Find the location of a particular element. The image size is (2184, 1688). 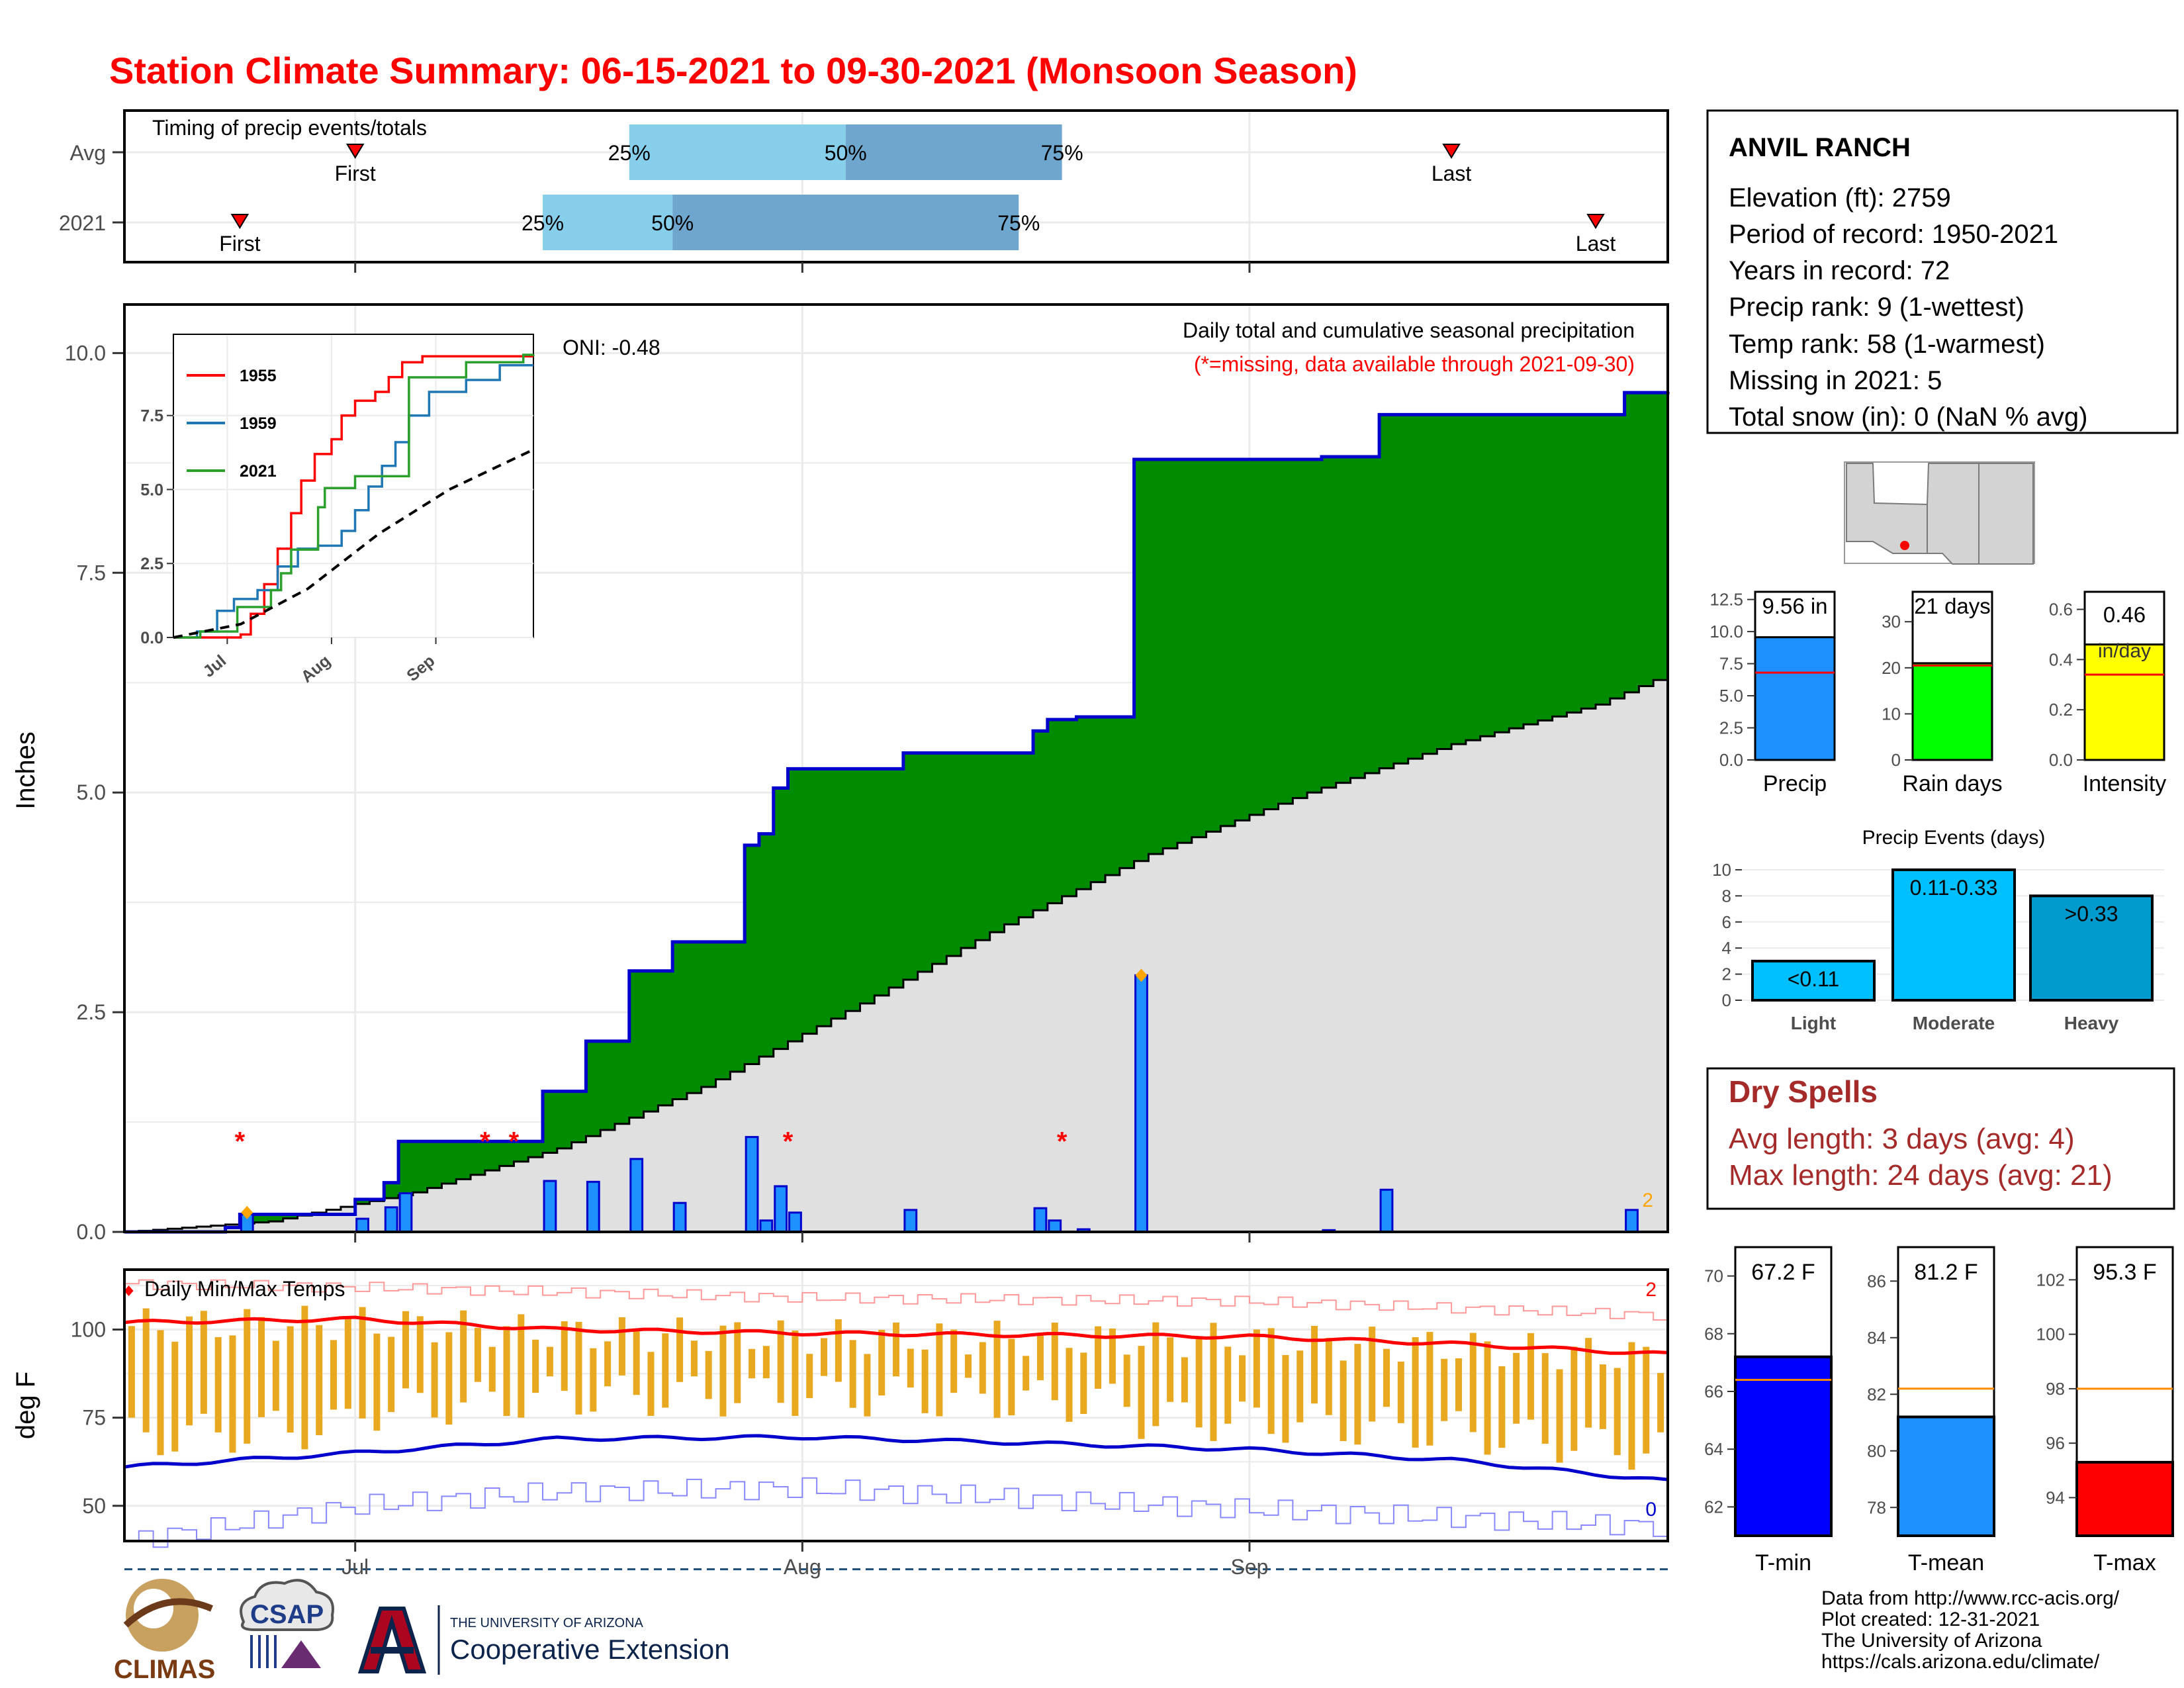

inset-series-line is located at coordinates (354, 496).